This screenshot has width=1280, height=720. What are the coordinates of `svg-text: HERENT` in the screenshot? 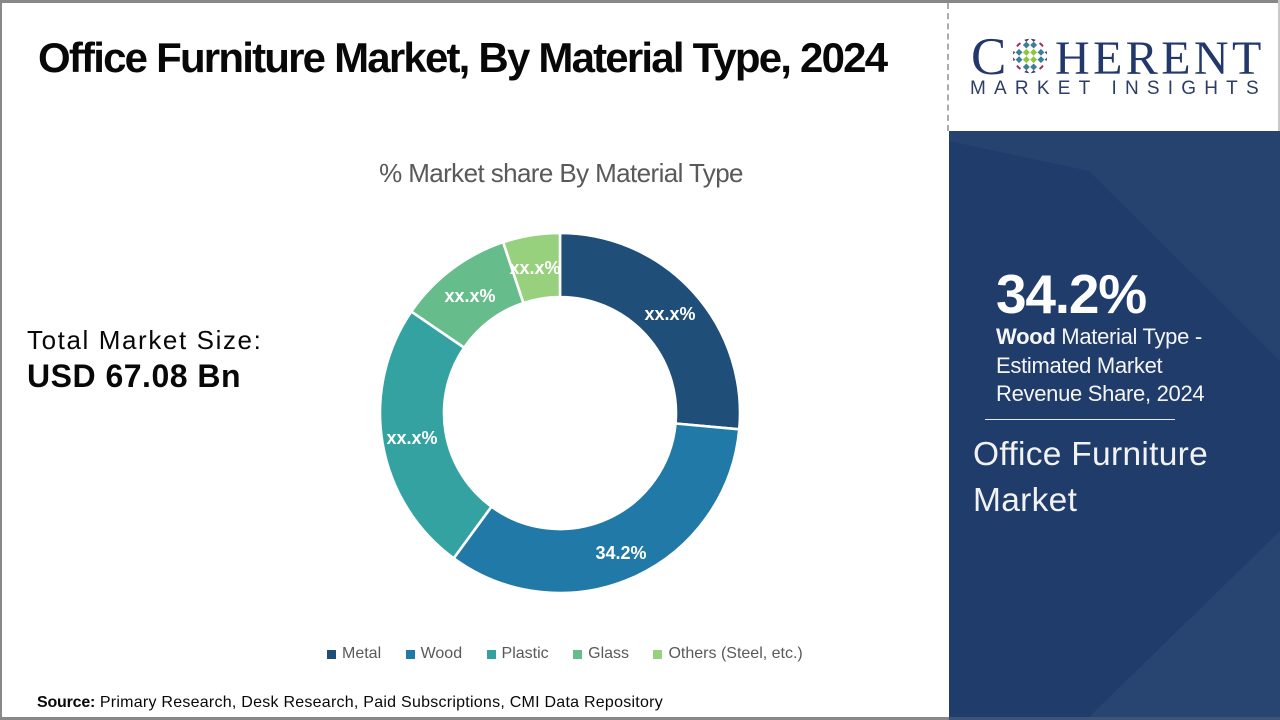 It's located at (1160, 58).